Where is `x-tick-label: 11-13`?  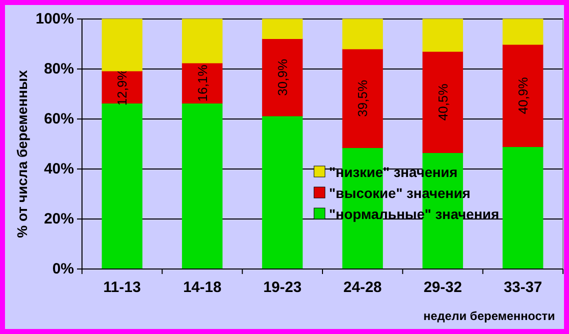
x-tick-label: 11-13 is located at coordinates (122, 287).